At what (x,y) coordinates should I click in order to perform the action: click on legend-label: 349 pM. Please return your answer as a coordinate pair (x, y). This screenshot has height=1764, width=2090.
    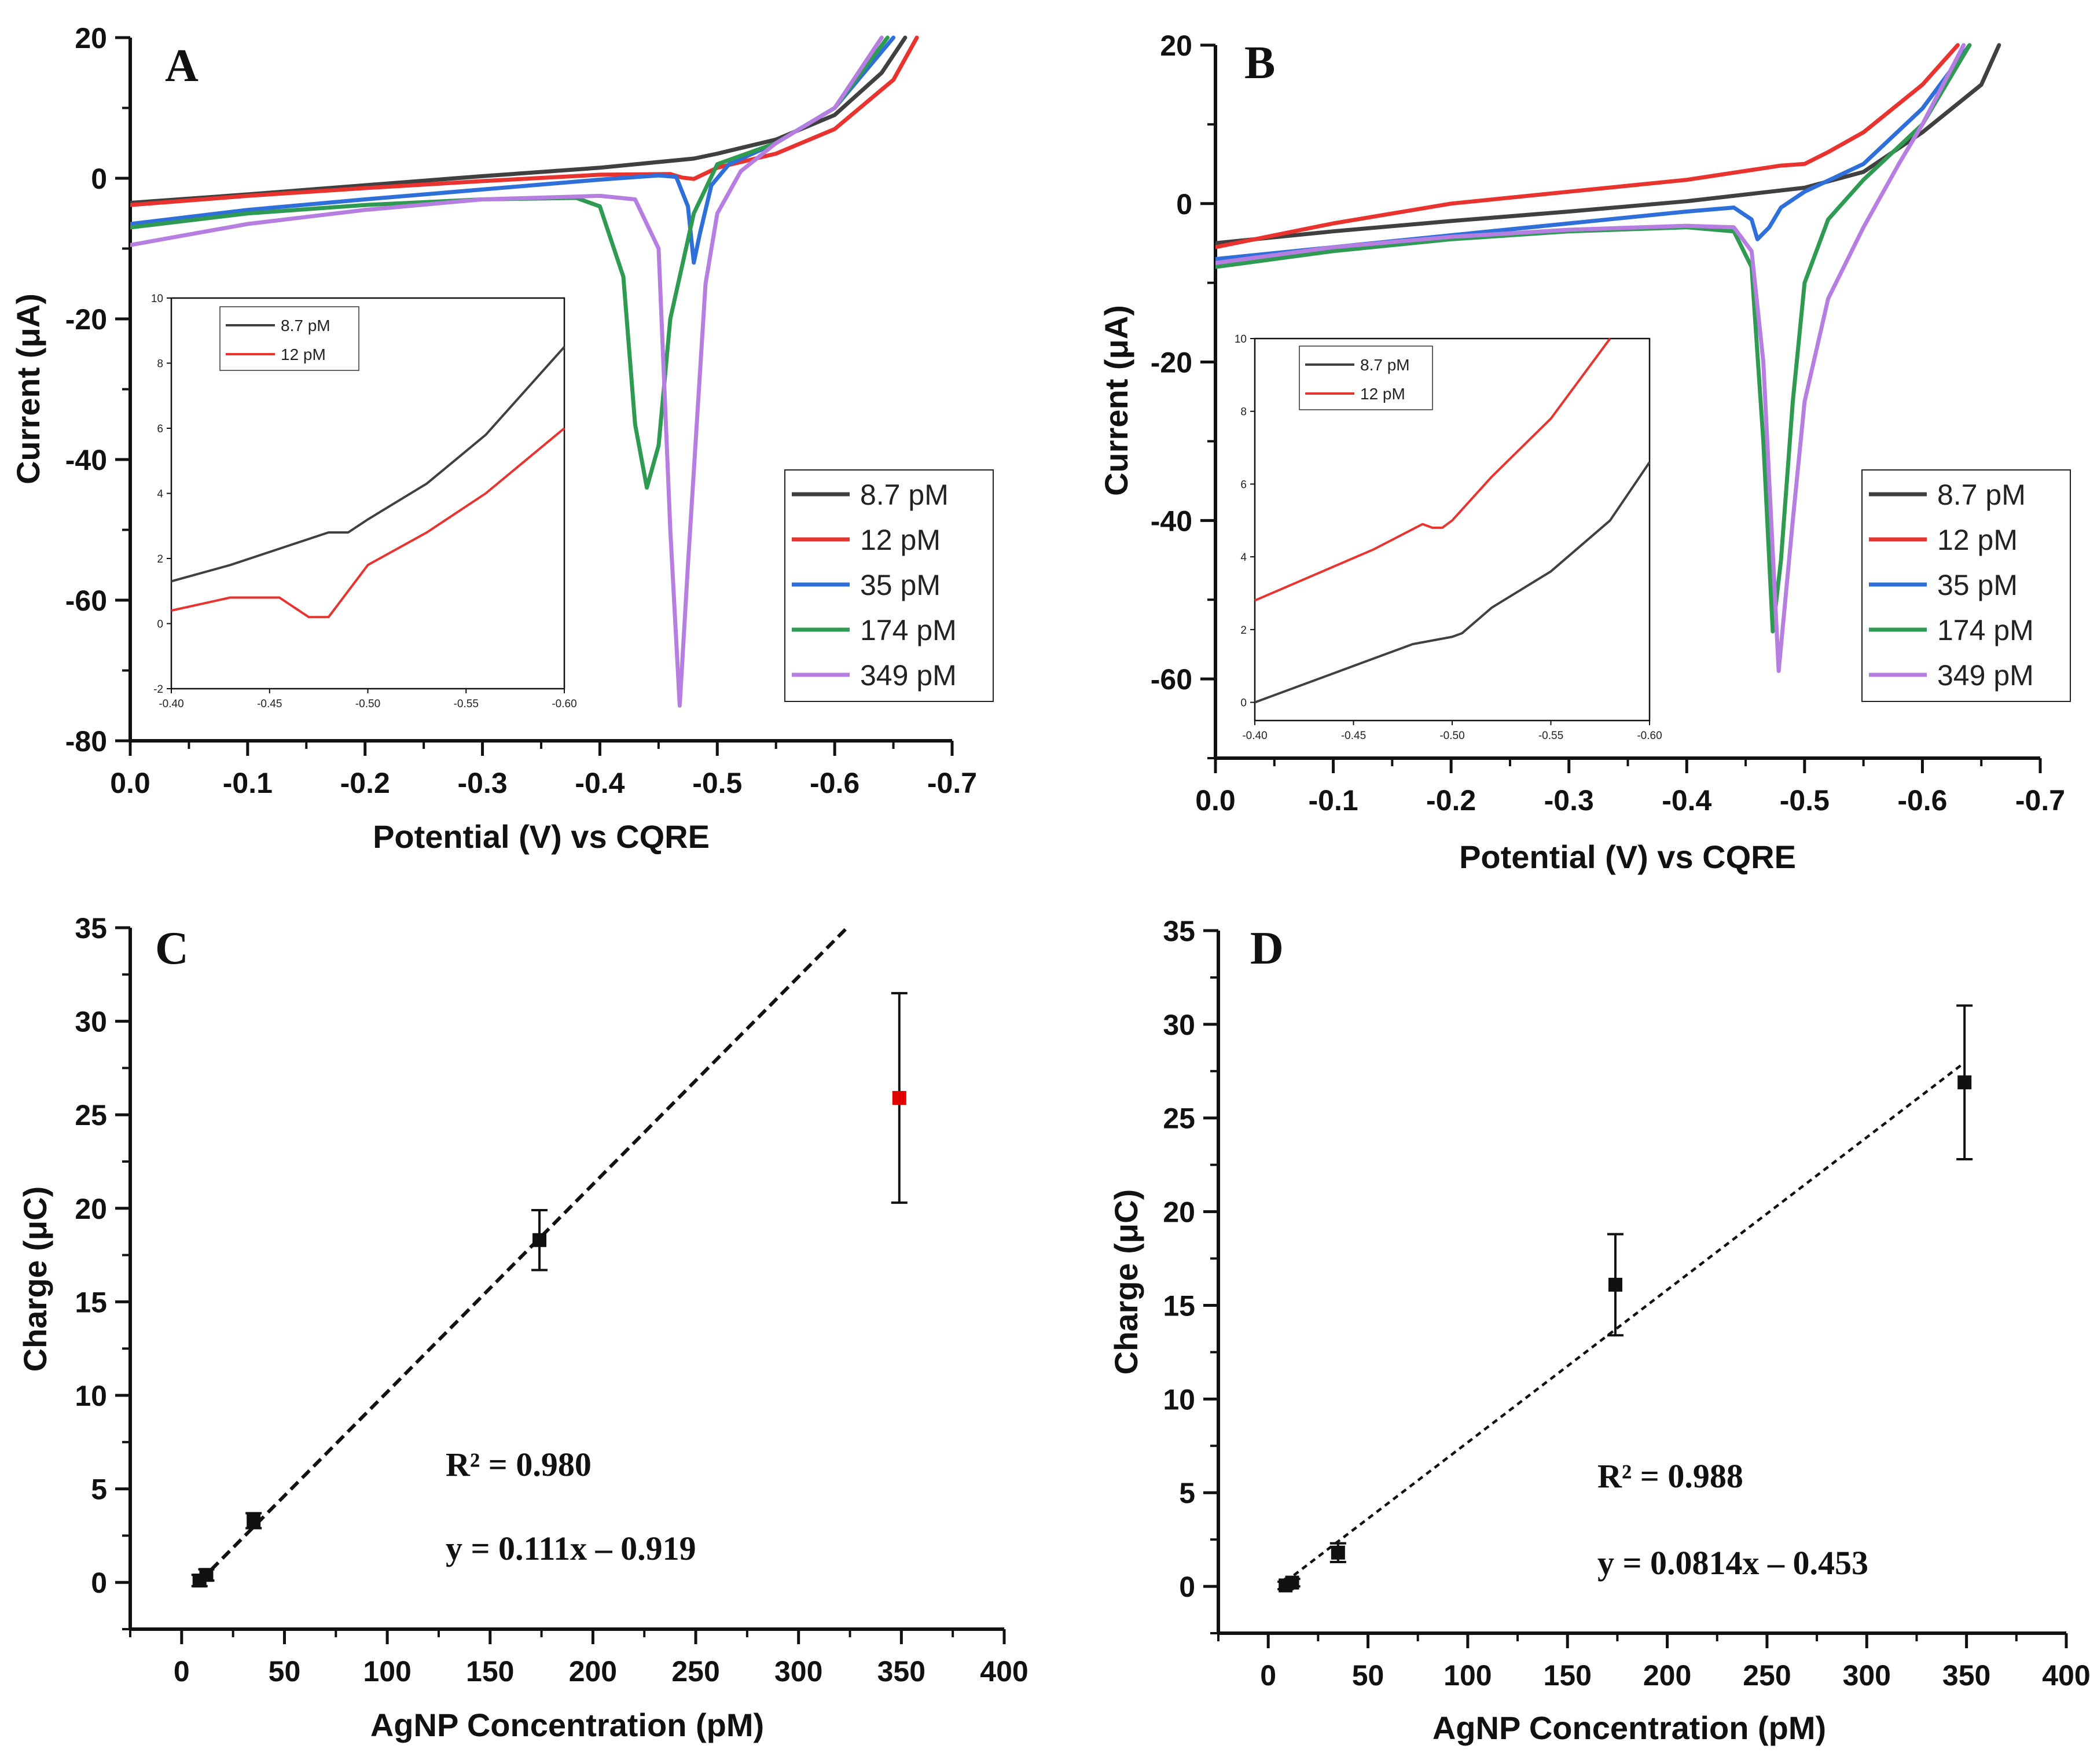
    Looking at the image, I should click on (908, 675).